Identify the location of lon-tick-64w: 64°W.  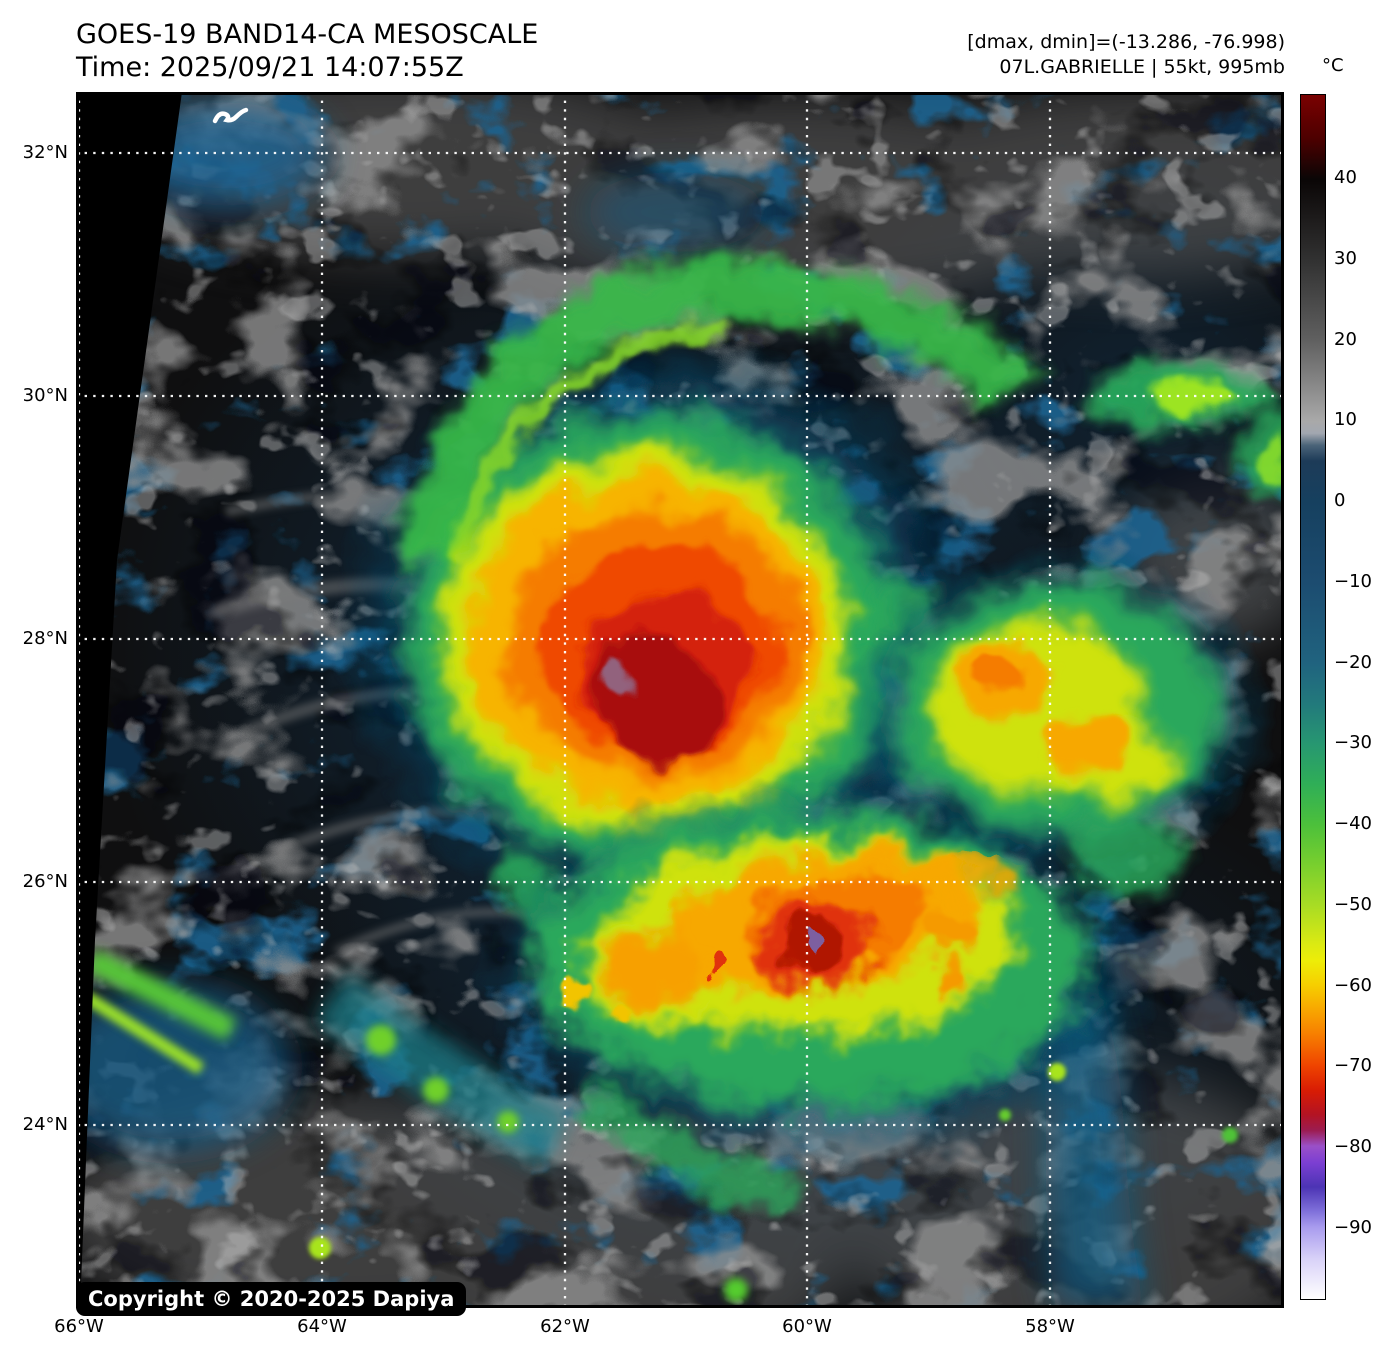
(322, 1326).